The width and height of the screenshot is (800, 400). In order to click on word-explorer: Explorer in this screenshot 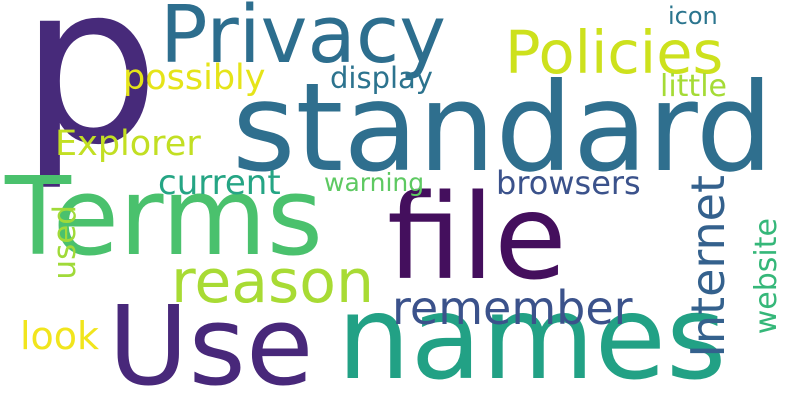, I will do `click(128, 144)`.